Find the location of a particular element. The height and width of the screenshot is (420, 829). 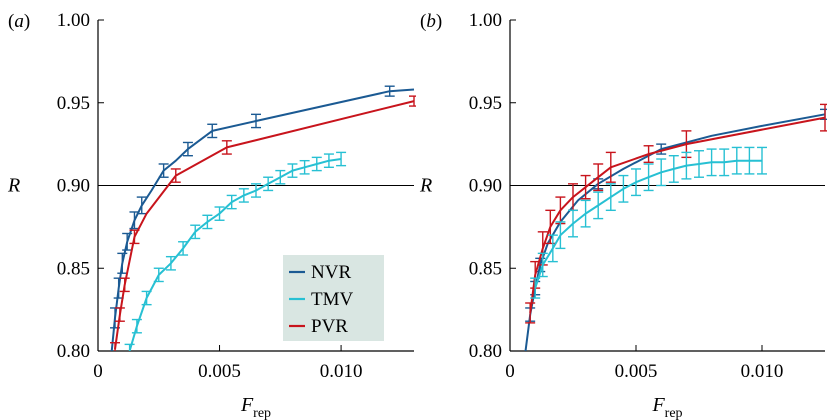

panel-label: (b) is located at coordinates (431, 21).